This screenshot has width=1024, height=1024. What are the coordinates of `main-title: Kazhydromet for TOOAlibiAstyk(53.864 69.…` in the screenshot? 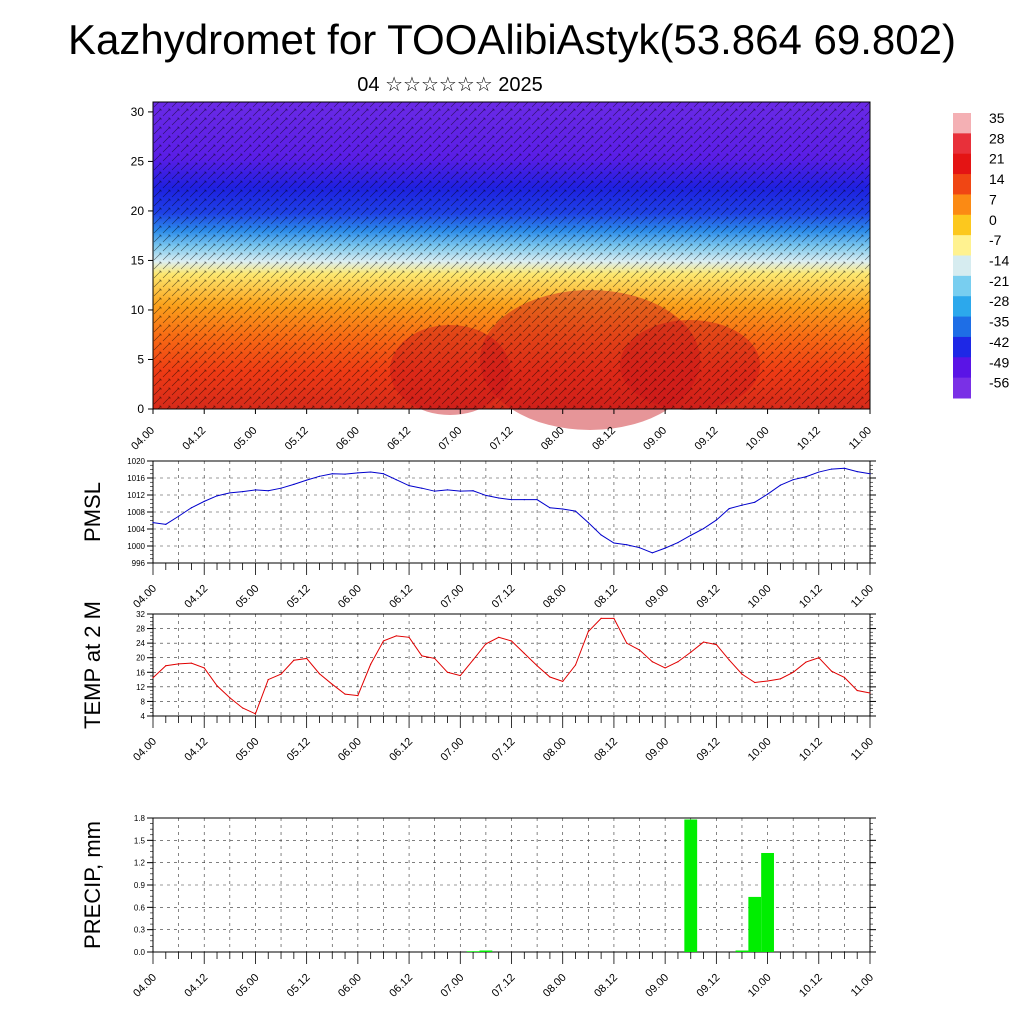 It's located at (512, 39).